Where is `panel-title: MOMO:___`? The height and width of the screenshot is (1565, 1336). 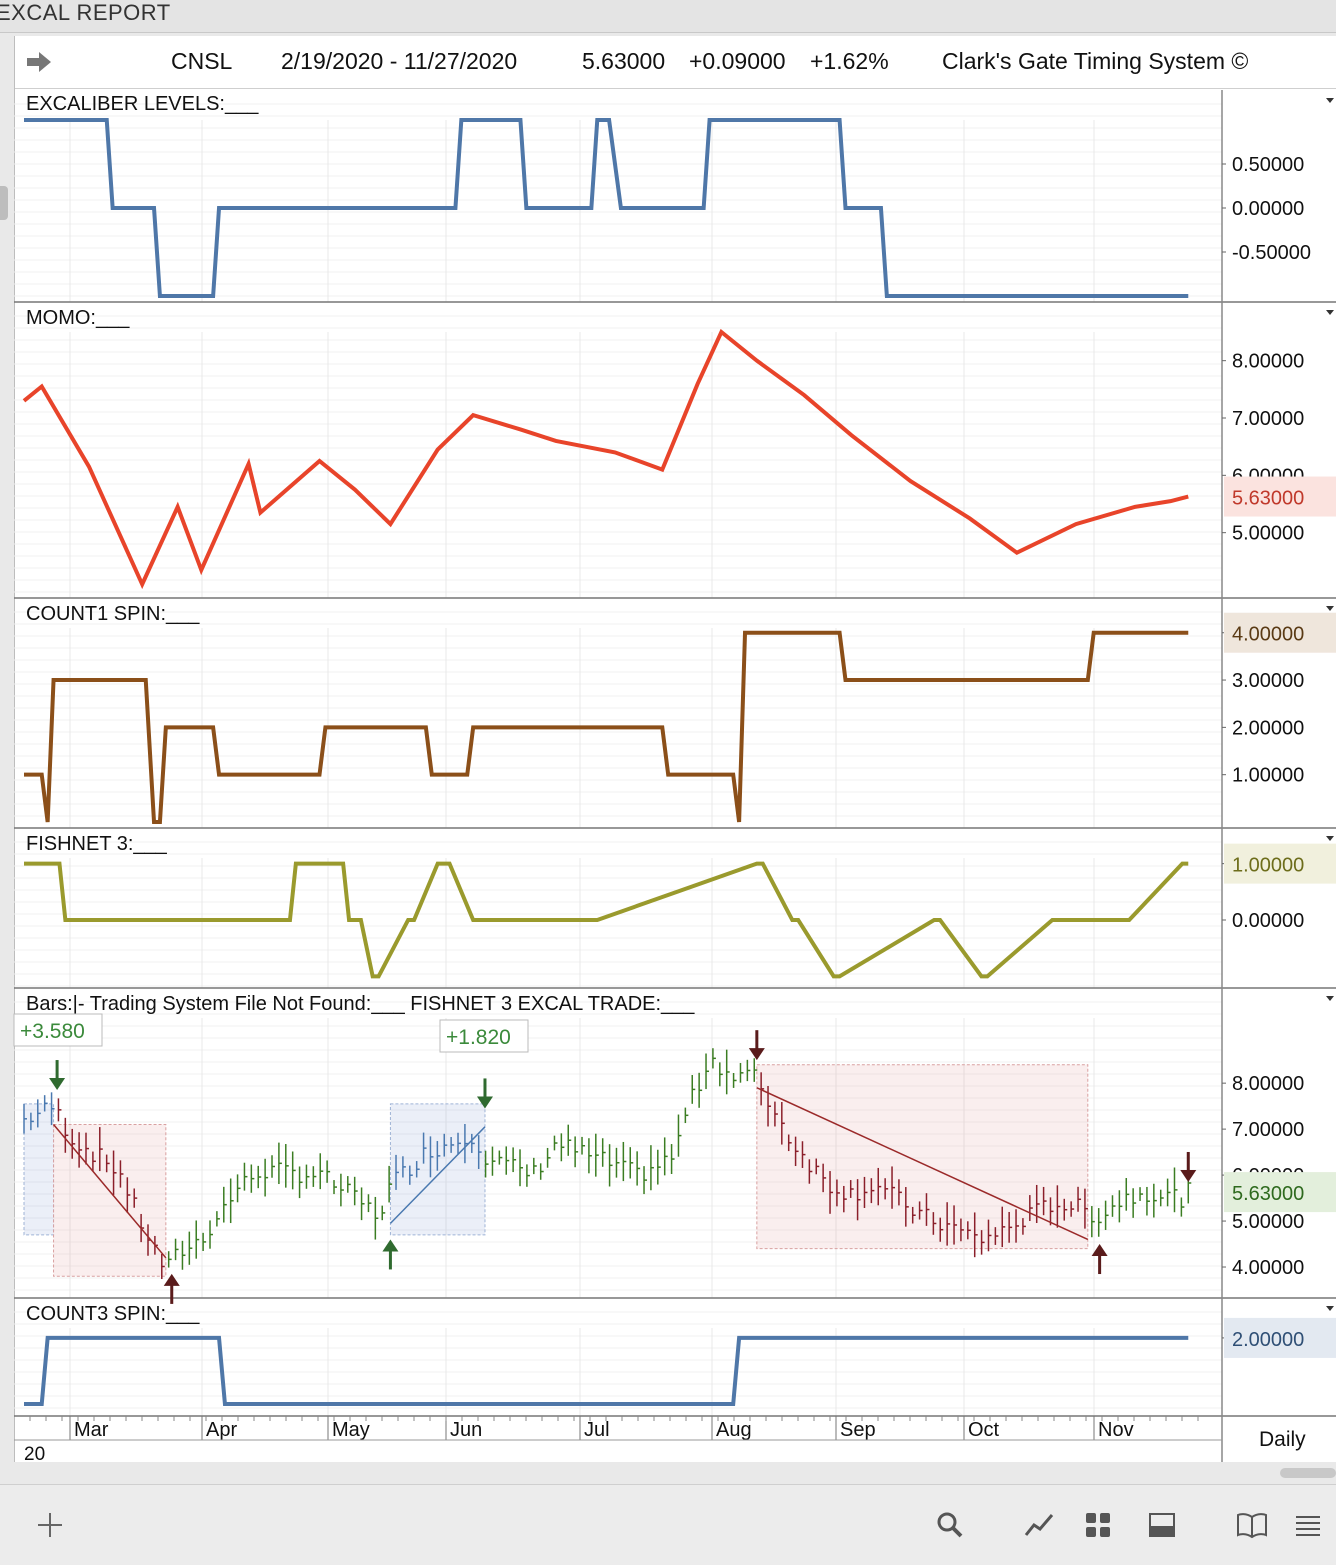 panel-title: MOMO:___ is located at coordinates (78, 318).